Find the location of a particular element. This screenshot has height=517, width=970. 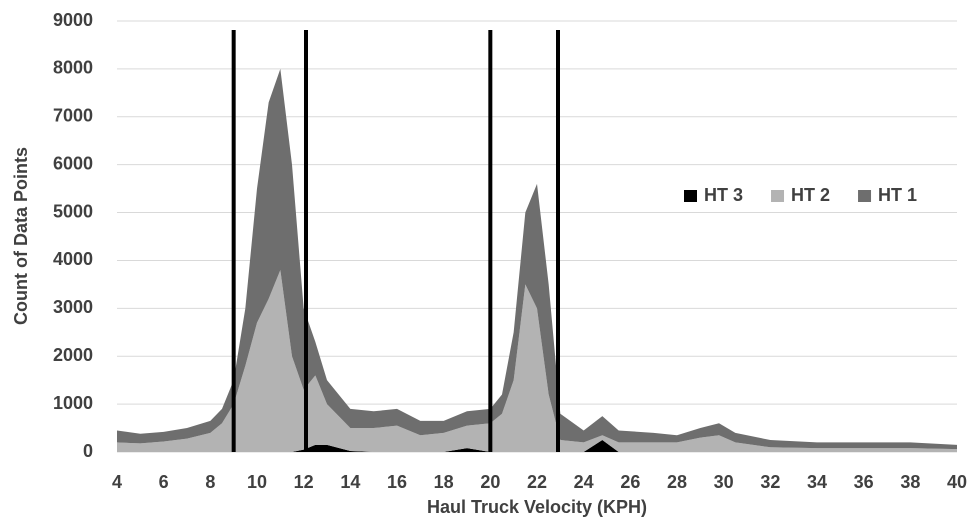

y-tick-label: 5000 is located at coordinates (73, 211).